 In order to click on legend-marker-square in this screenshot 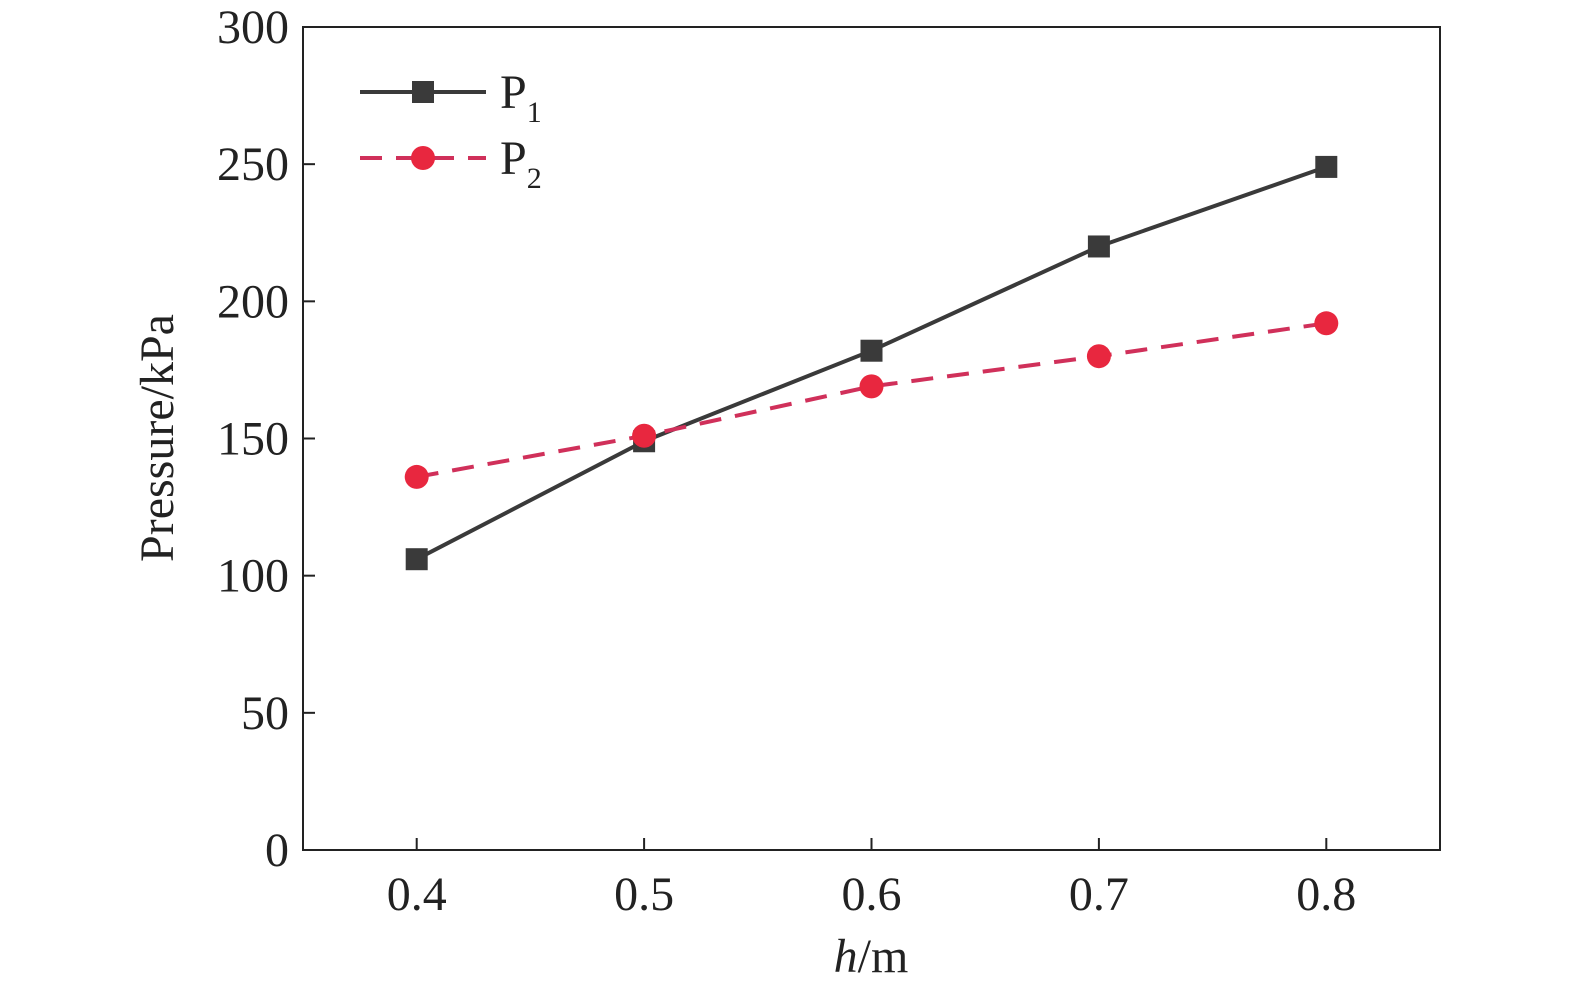, I will do `click(423, 92)`.